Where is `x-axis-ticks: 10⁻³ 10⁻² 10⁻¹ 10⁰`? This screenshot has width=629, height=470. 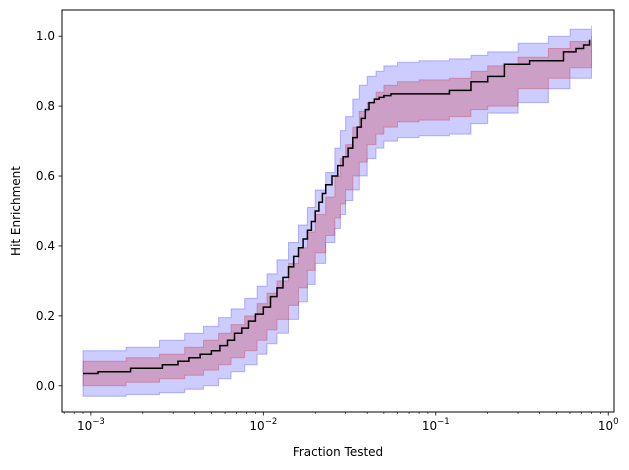
x-axis-ticks: 10⁻³ 10⁻² 10⁻¹ 10⁰ is located at coordinates (341, 422).